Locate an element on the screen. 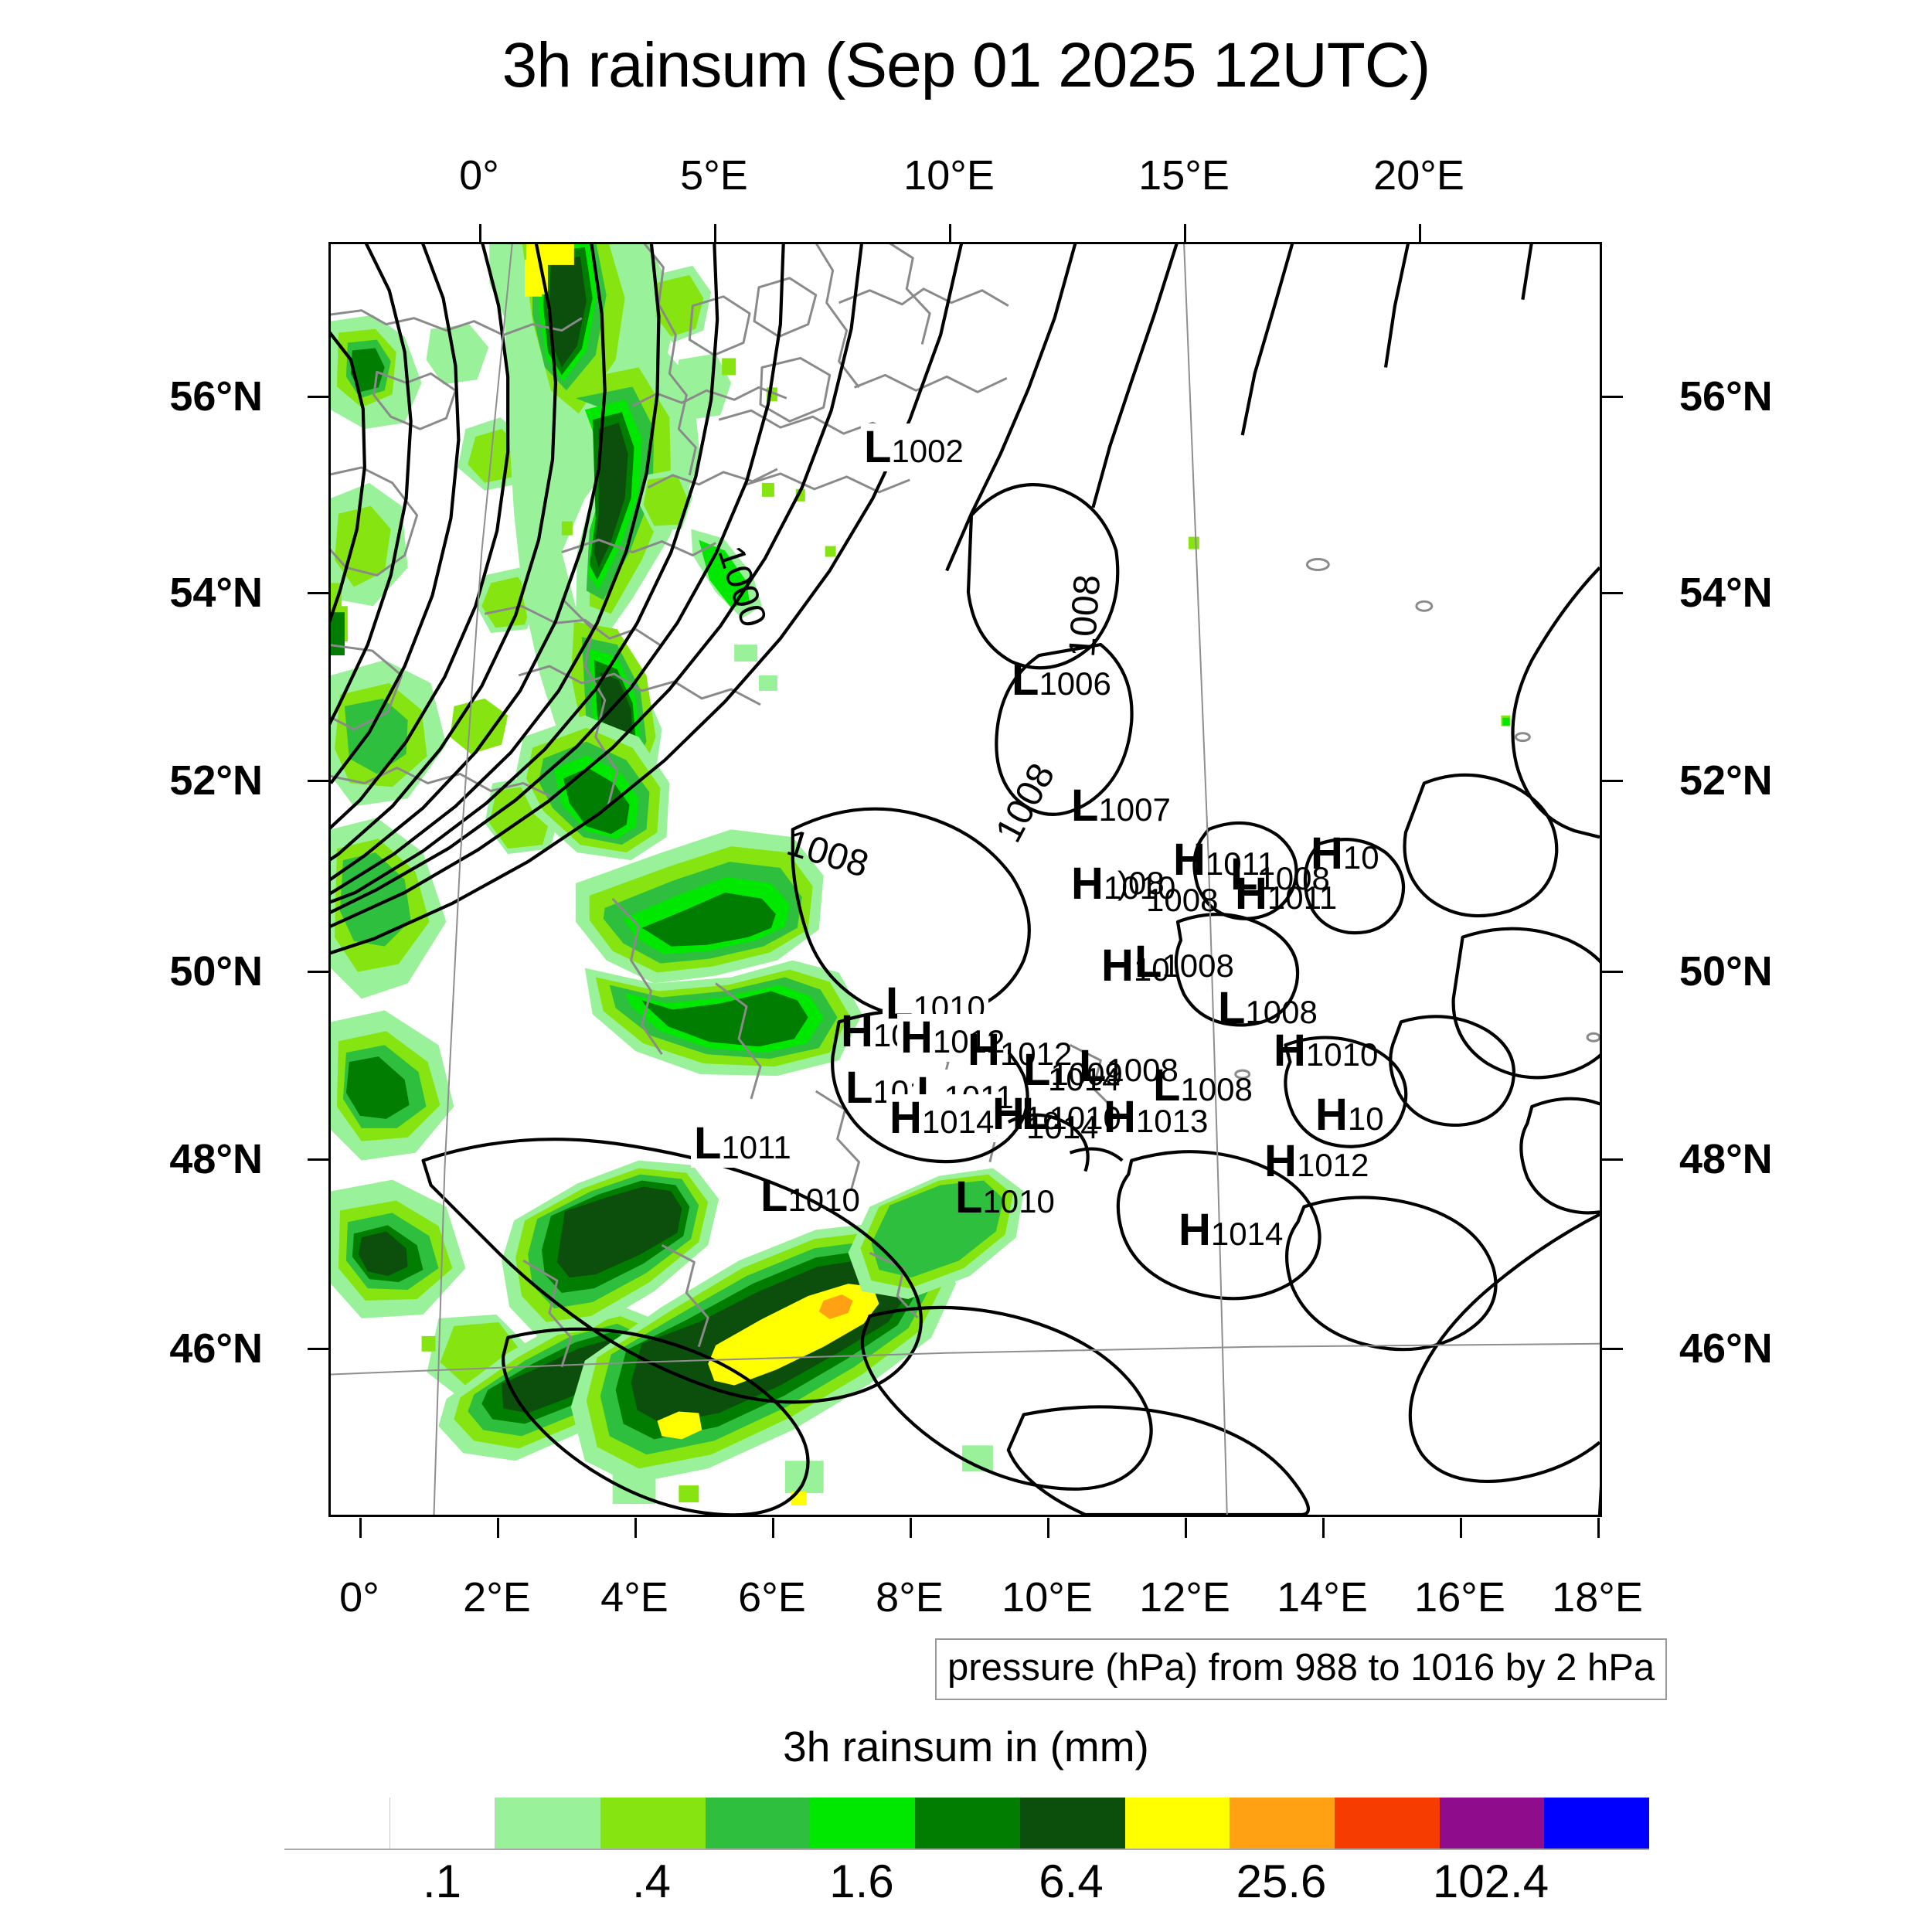 The width and height of the screenshot is (1932, 1932). lon-tick-bottom: 2°E is located at coordinates (497, 1598).